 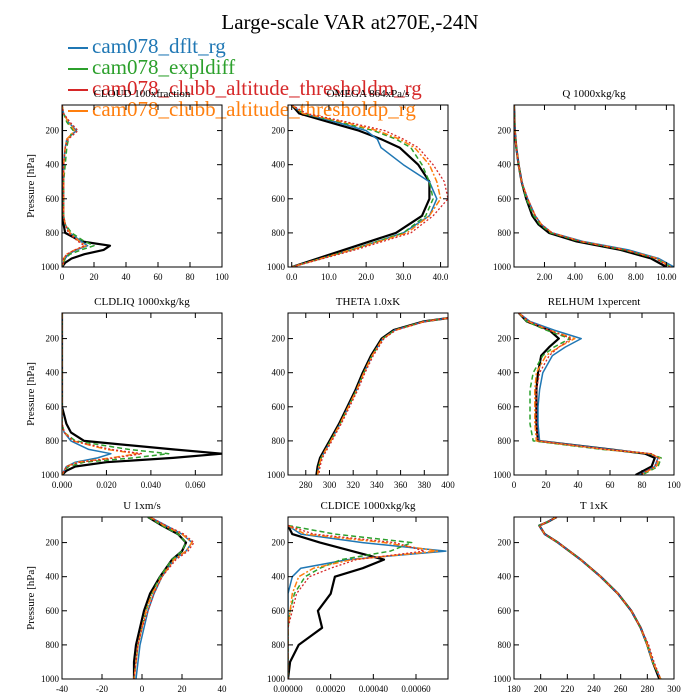 What do you see at coordinates (350, 22) in the screenshot?
I see `figure-title: Large-scale VAR at270E,-24N` at bounding box center [350, 22].